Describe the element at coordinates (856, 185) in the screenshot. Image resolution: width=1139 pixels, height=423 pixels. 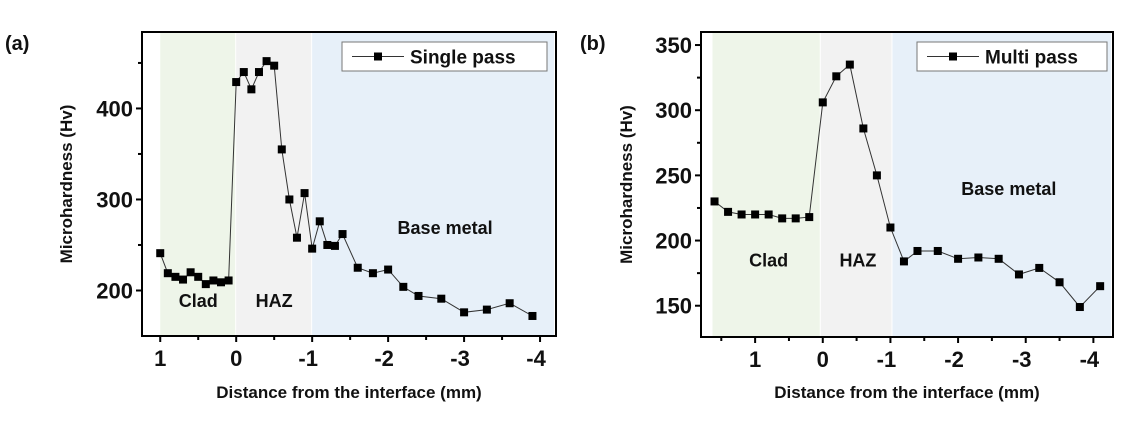
I see `region-haz` at that location.